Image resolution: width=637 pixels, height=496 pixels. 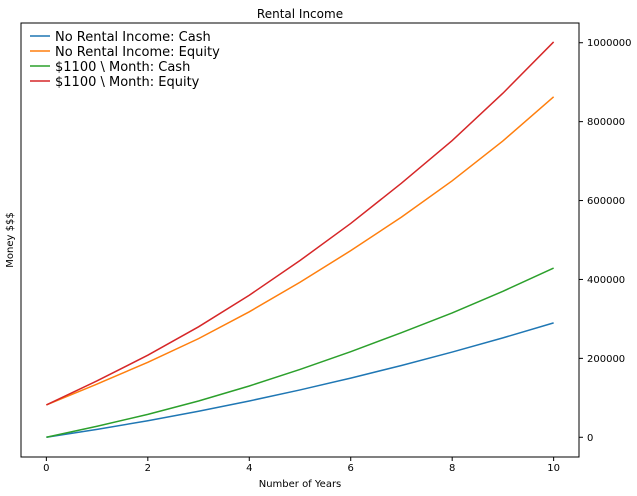 What do you see at coordinates (301, 465) in the screenshot?
I see `x-axis: 0 2 4 6 8 10` at bounding box center [301, 465].